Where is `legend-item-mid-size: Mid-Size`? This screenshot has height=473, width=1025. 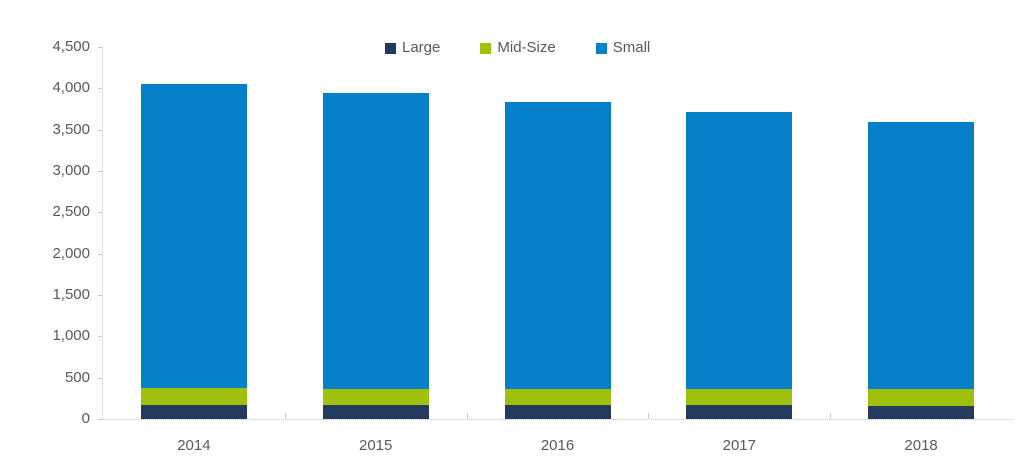 legend-item-mid-size: Mid-Size is located at coordinates (518, 47).